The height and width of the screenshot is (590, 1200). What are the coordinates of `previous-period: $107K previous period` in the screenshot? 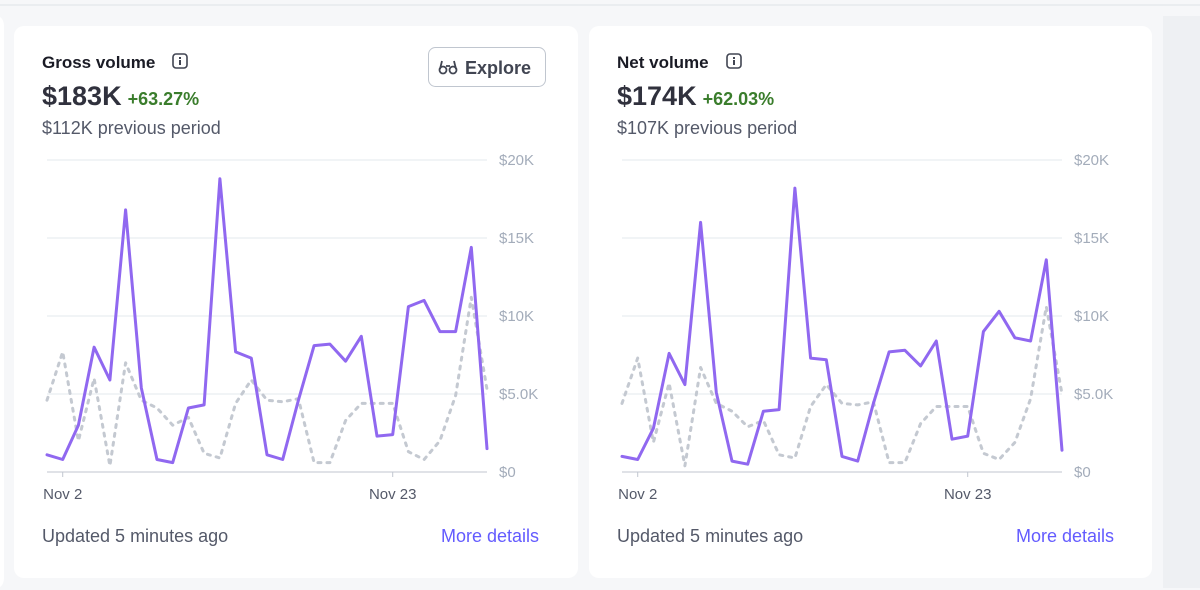 It's located at (707, 128).